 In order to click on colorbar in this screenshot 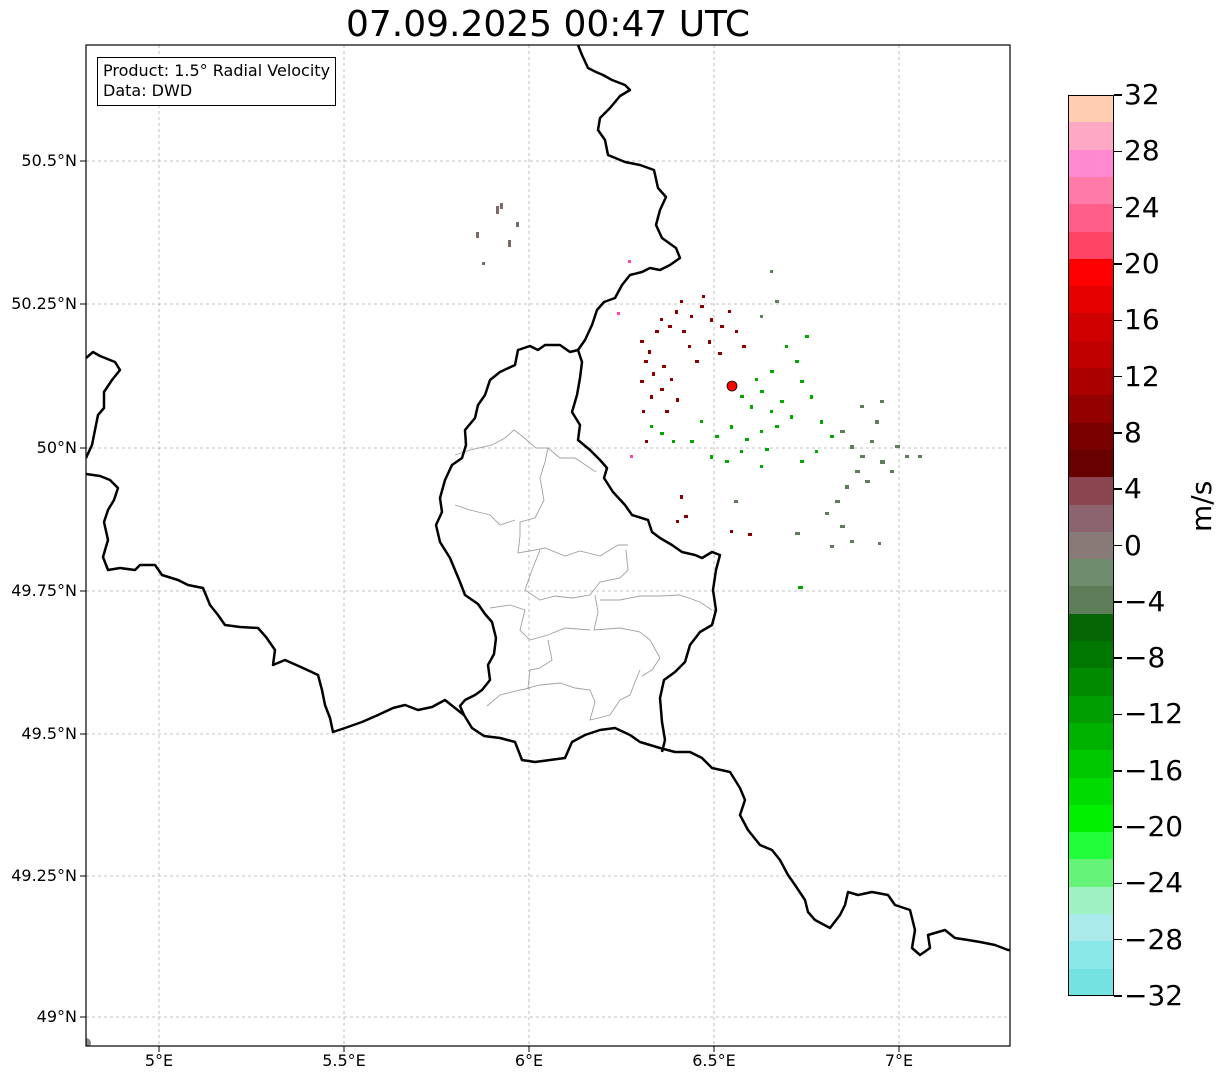, I will do `click(1091, 545)`.